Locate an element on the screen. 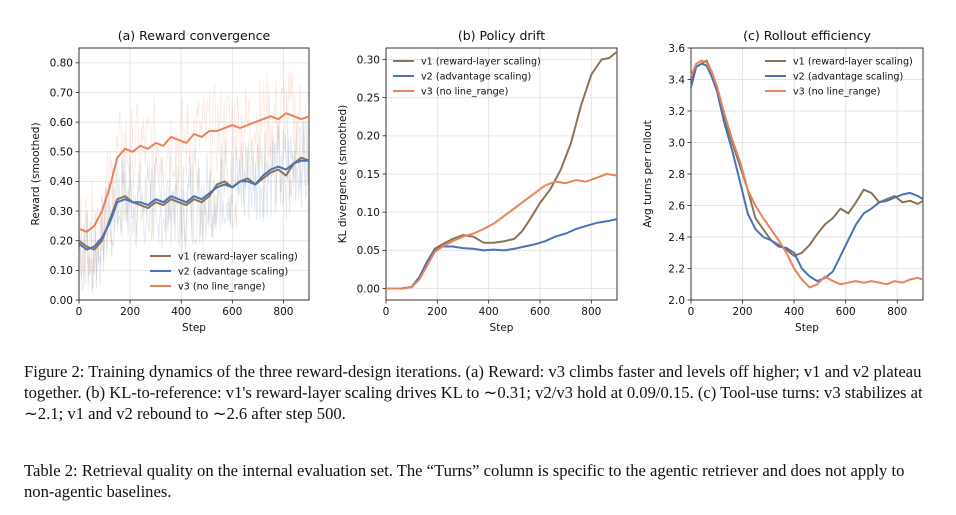  y-tick-label: 0.25 is located at coordinates (368, 98).